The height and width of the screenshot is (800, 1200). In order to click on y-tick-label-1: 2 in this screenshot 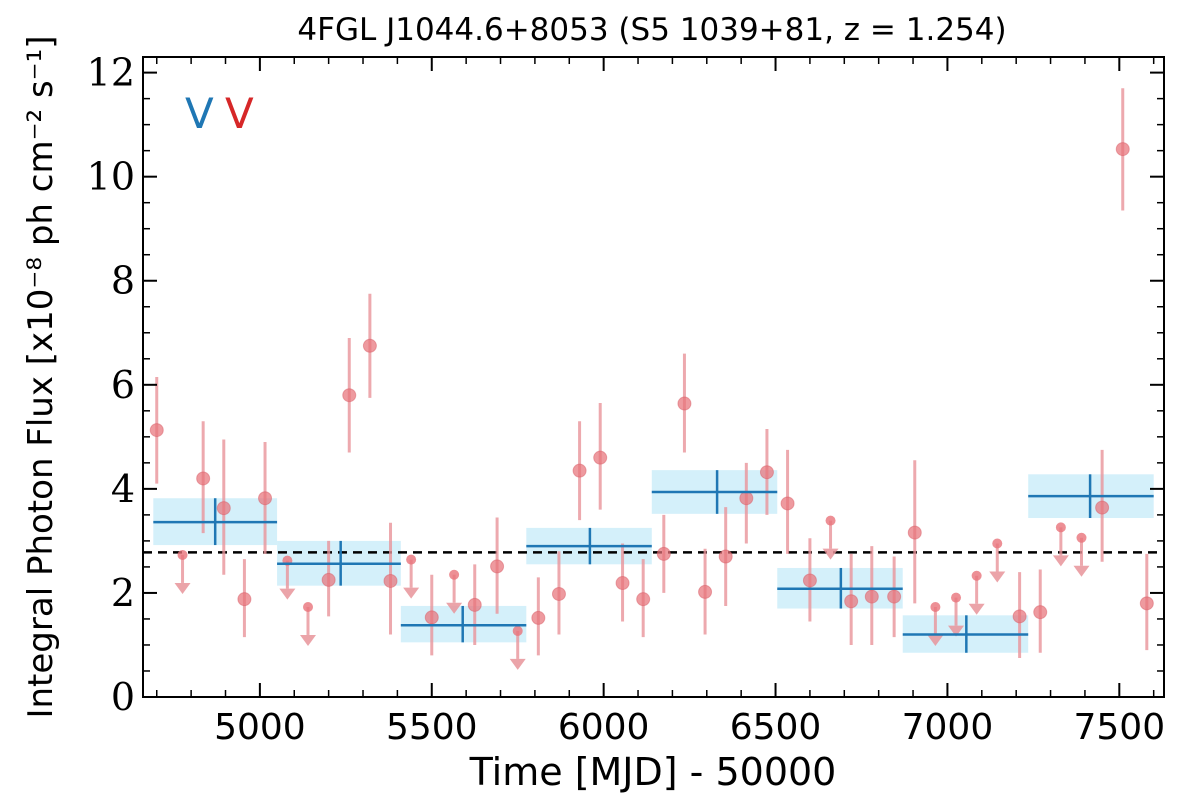, I will do `click(123, 593)`.